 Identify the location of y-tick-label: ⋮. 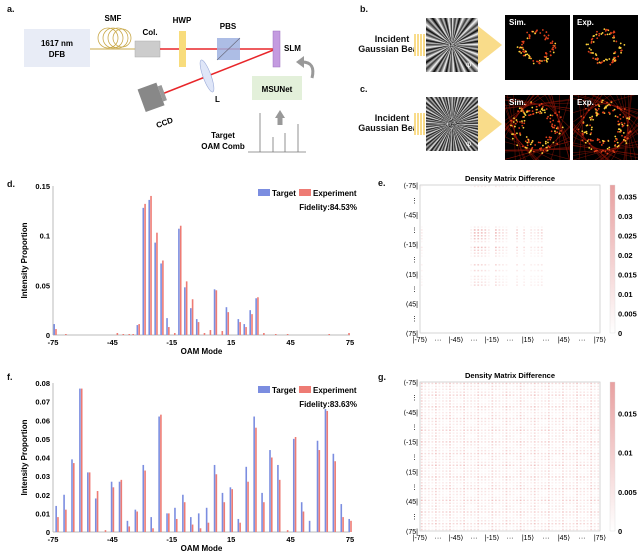
(414, 428).